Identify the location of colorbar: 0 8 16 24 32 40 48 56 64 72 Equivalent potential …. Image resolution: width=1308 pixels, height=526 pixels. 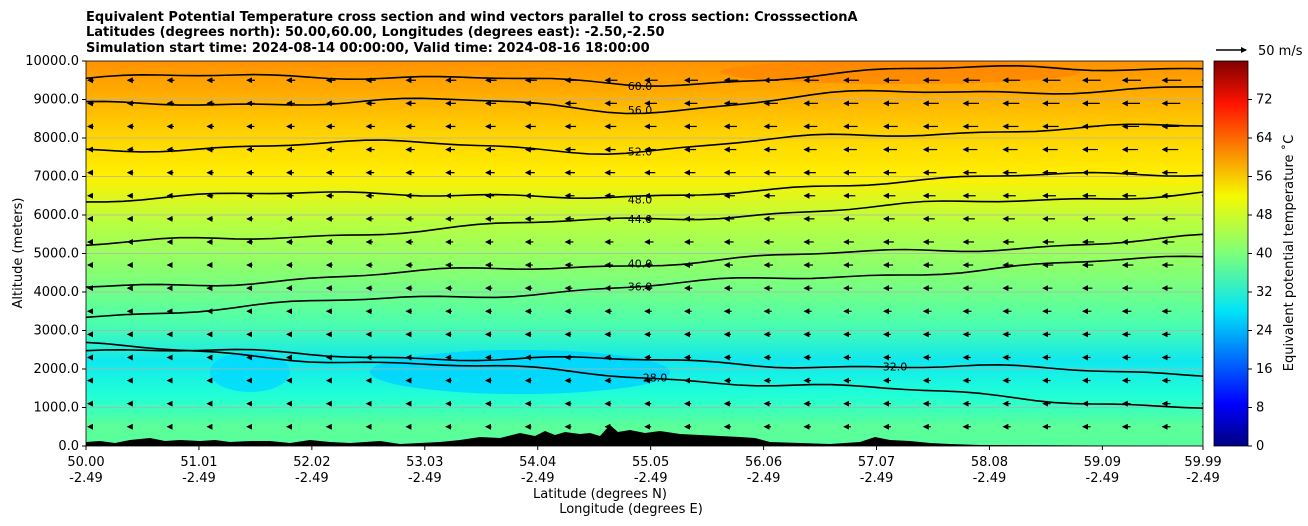
(1255, 257).